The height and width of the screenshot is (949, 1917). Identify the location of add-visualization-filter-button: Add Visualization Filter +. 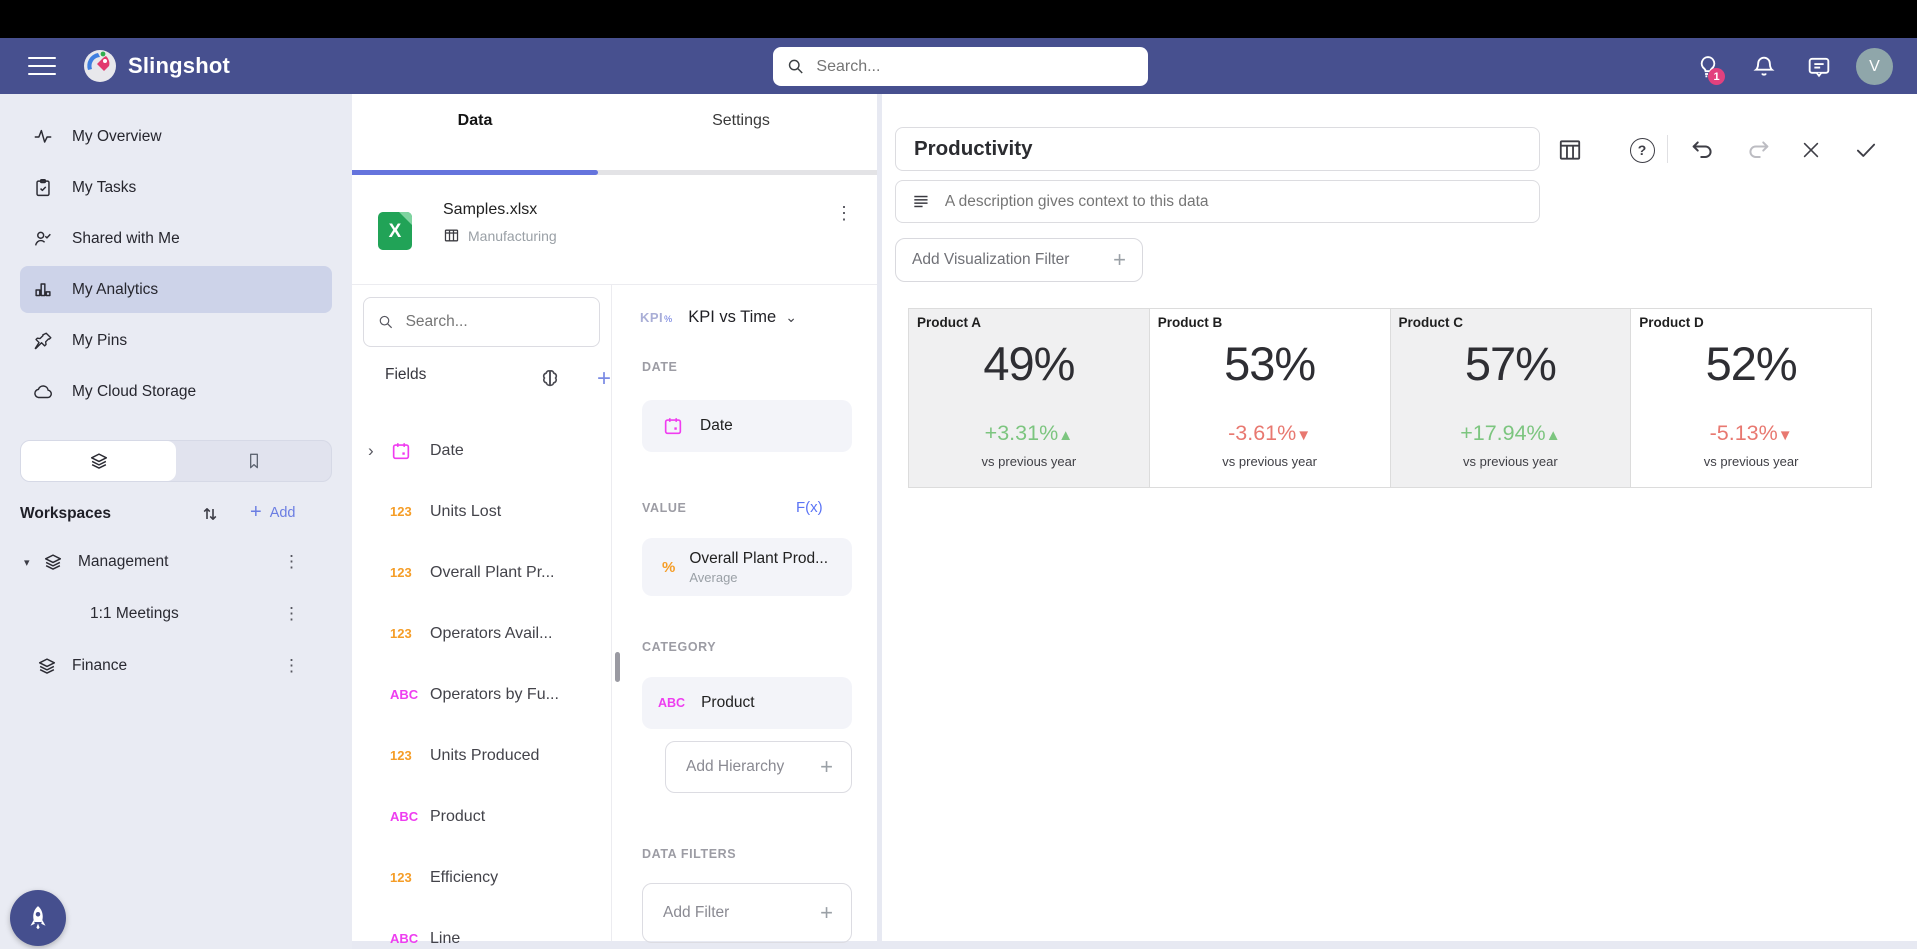
(1019, 260).